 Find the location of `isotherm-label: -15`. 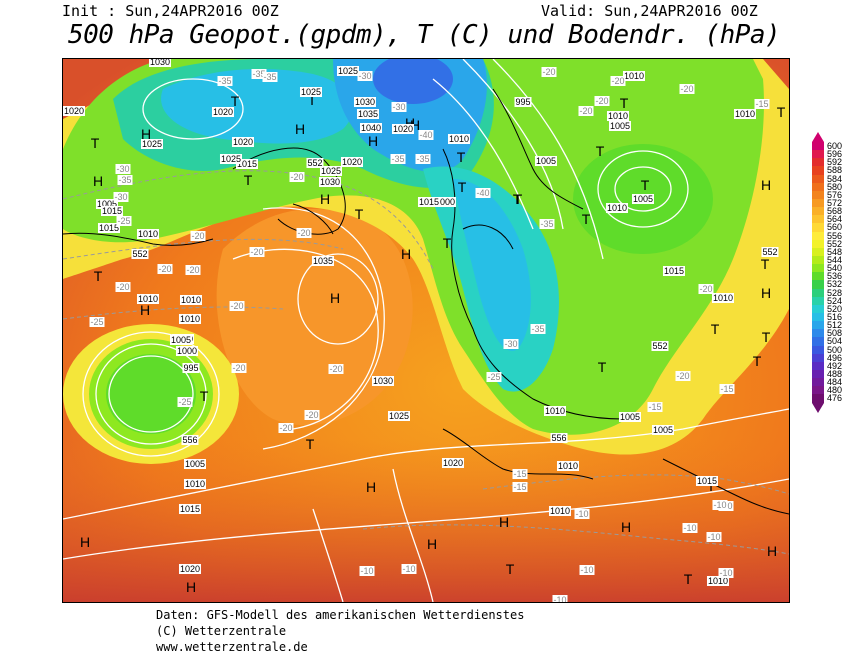

isotherm-label: -15 is located at coordinates (727, 389).